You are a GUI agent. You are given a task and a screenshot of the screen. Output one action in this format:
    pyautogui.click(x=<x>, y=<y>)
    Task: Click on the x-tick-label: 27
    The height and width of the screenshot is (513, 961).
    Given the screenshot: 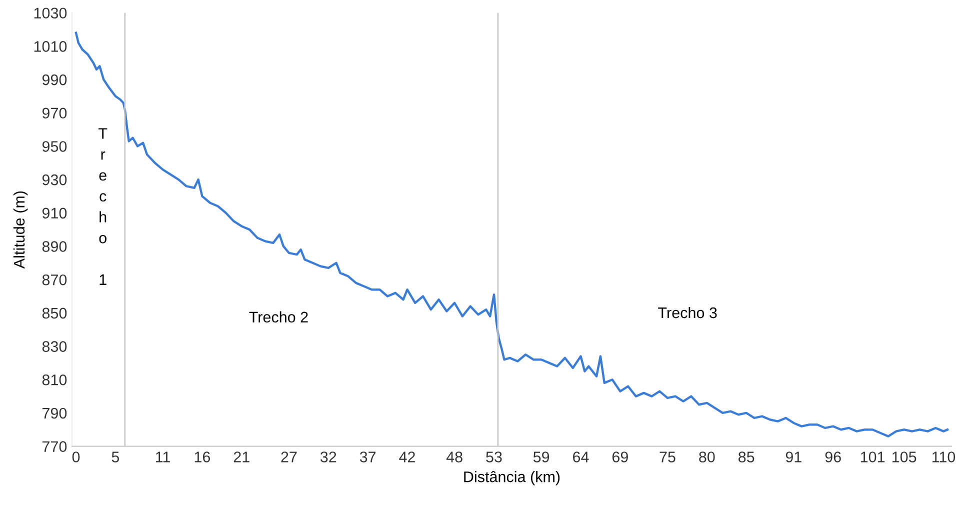 What is the action you would take?
    pyautogui.click(x=289, y=457)
    